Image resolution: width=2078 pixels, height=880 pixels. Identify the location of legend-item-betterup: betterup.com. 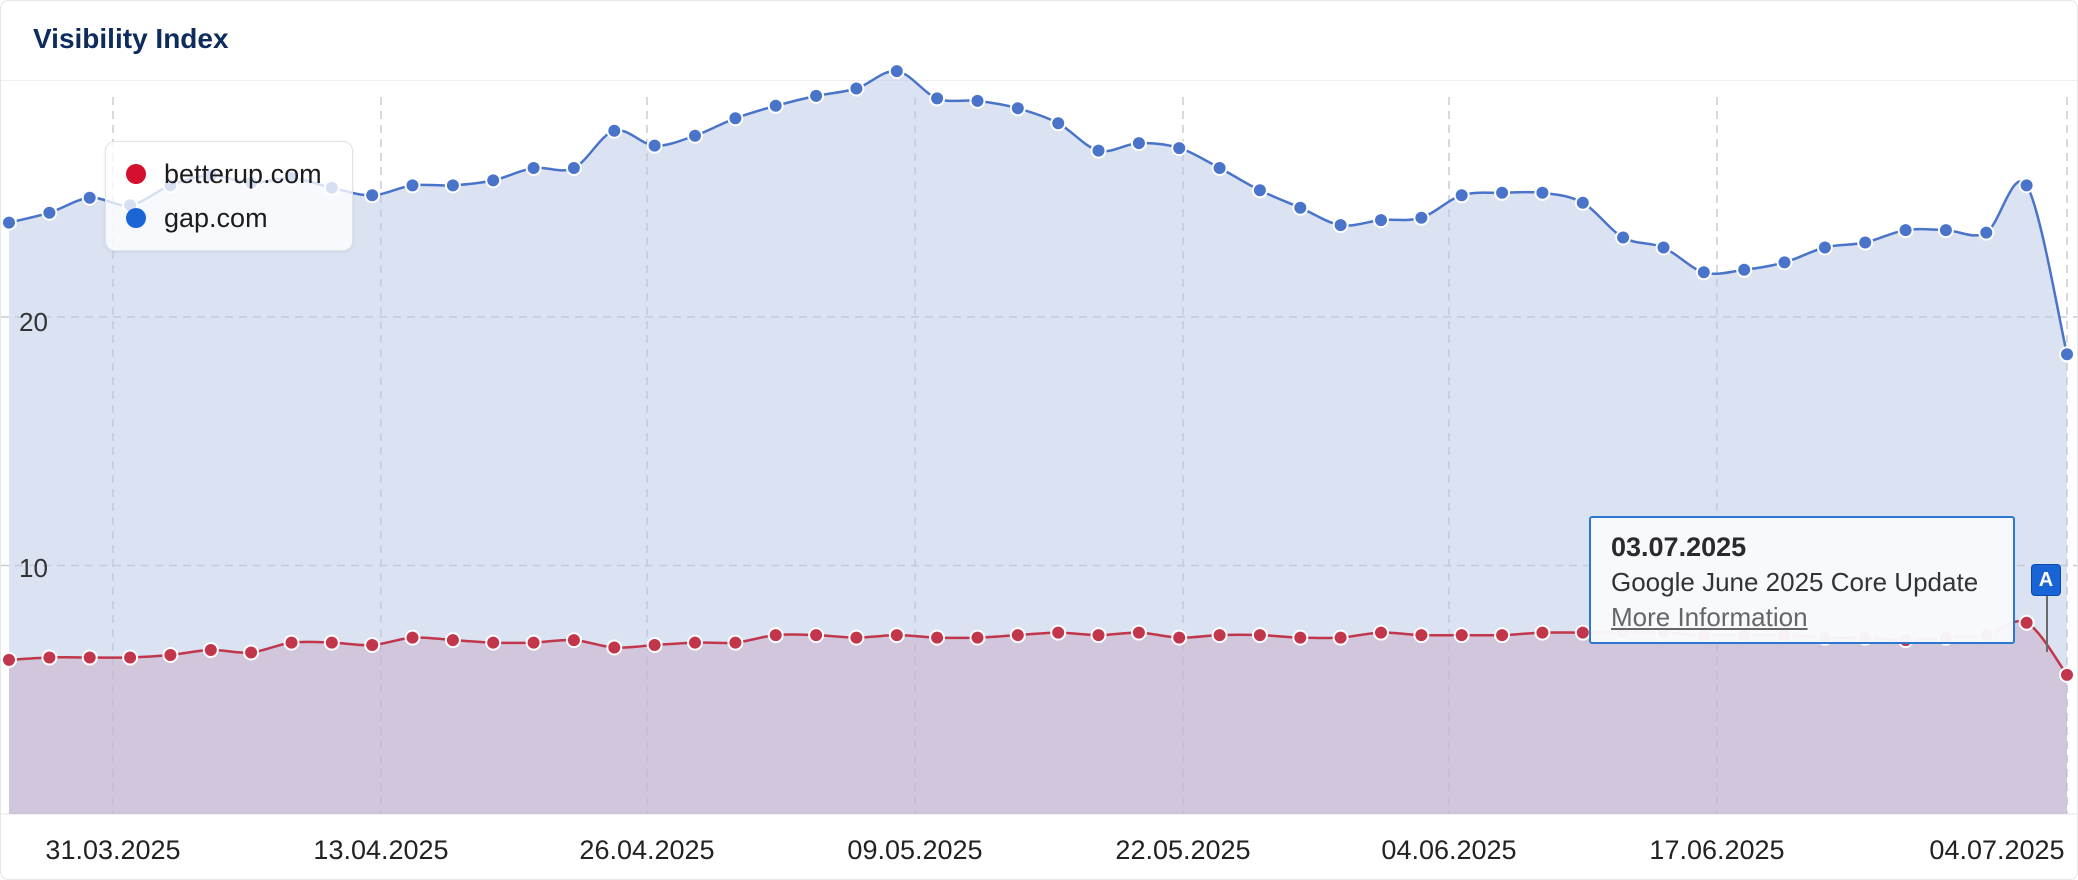
(224, 174).